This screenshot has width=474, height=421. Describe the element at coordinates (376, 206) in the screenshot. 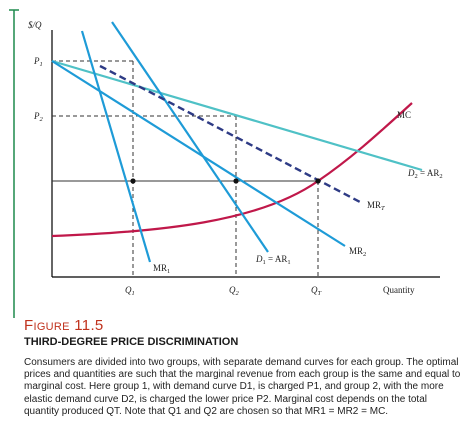

I see `mrt-label: MRT` at that location.